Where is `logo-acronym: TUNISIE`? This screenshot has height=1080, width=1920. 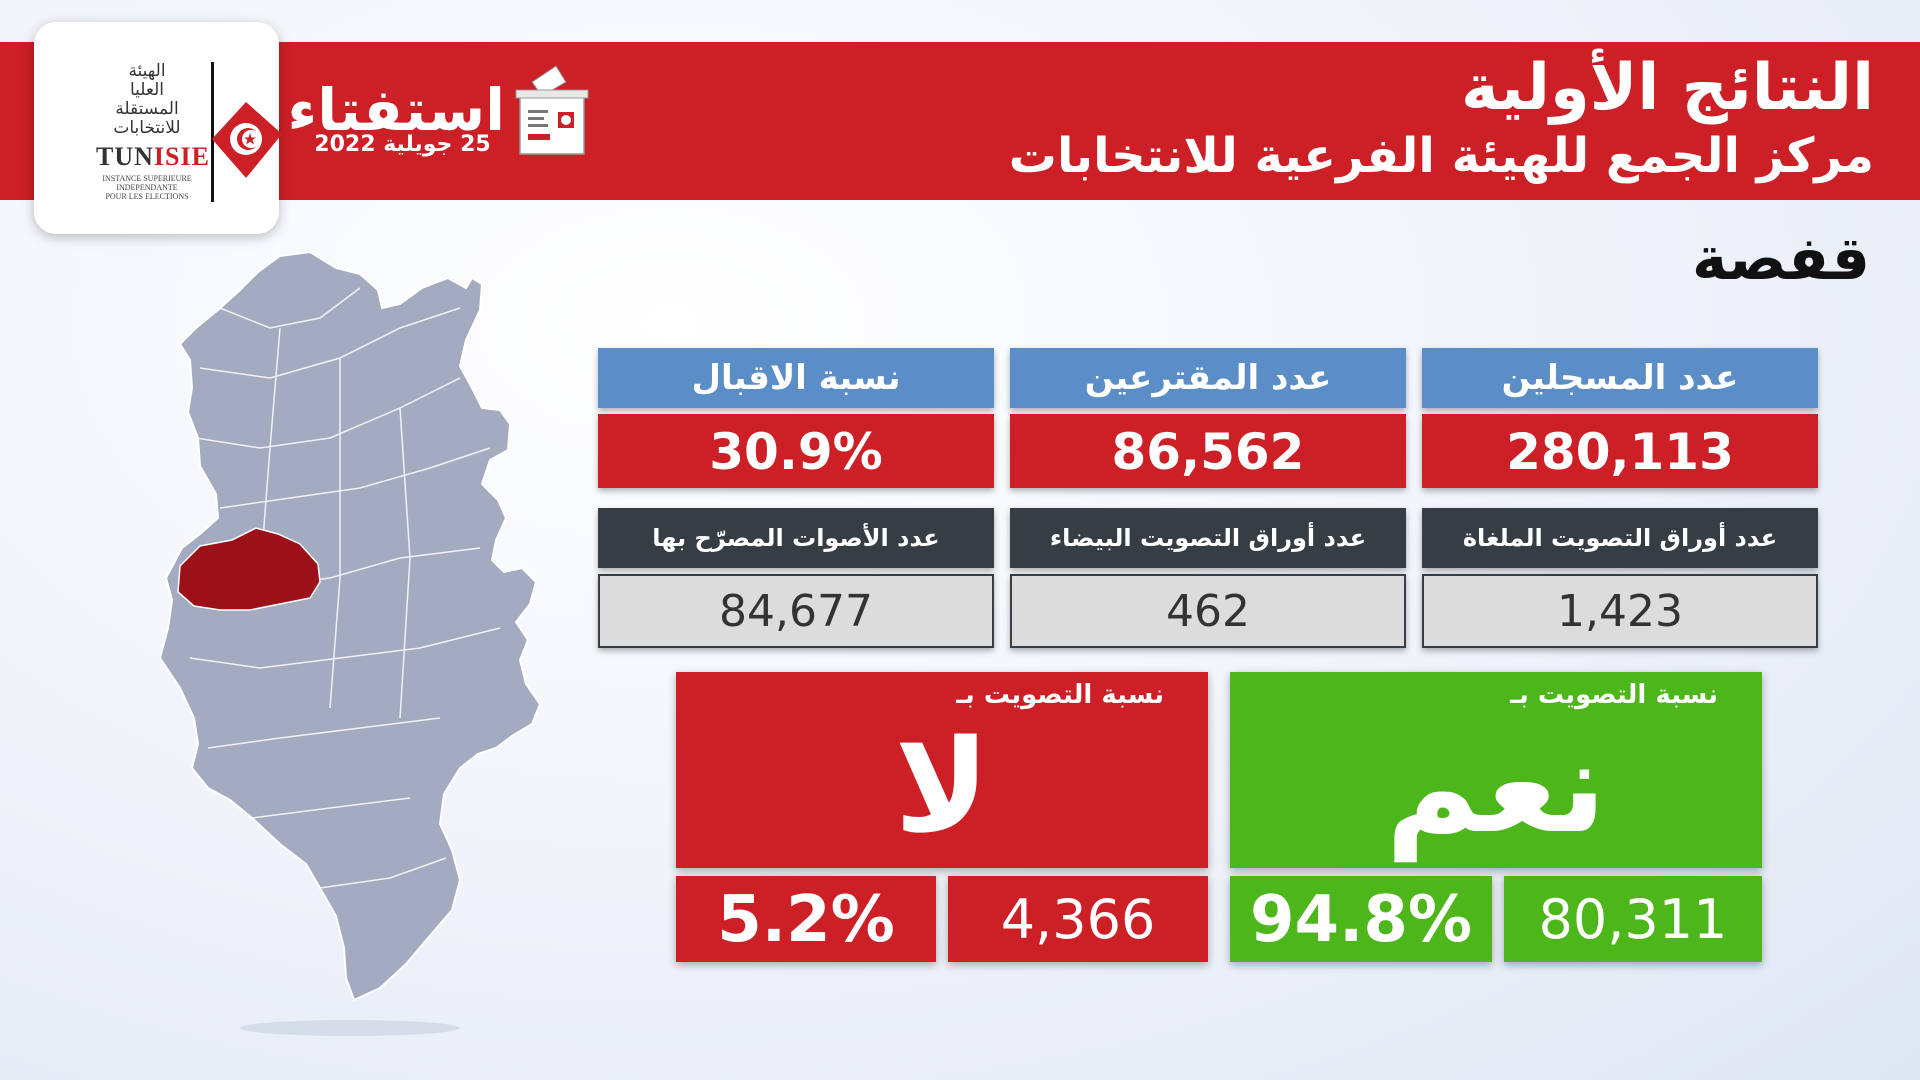
logo-acronym: TUNISIE is located at coordinates (153, 157).